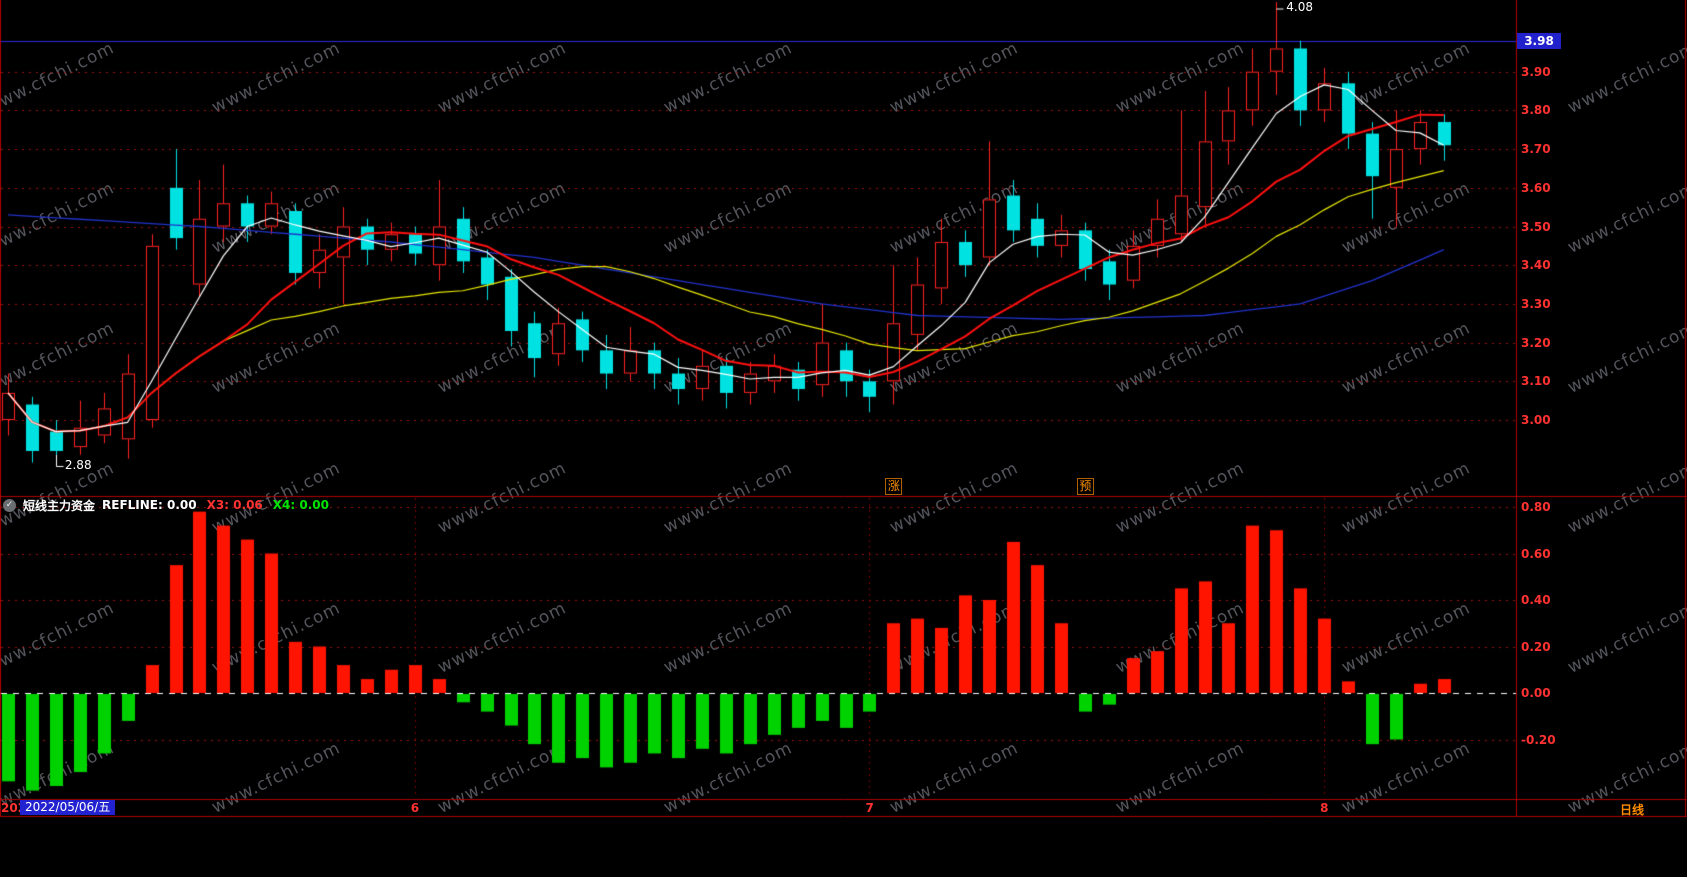 The width and height of the screenshot is (1687, 877). I want to click on price-axis-label: 3.10, so click(1536, 381).